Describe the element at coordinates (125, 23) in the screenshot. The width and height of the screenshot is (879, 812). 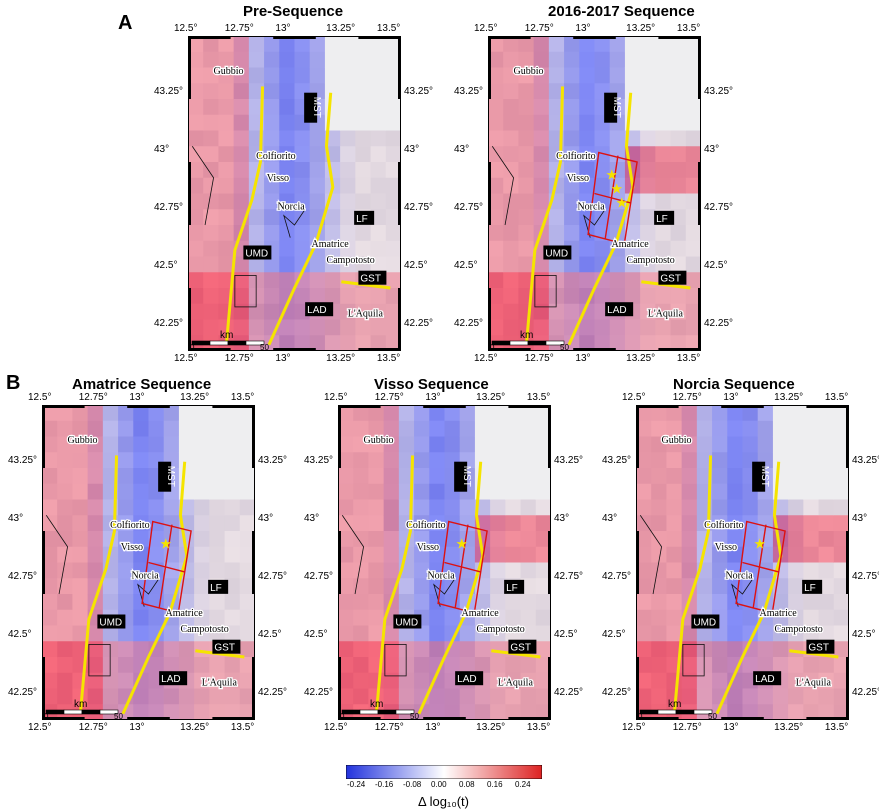
I see `panel-letter-a: A` at that location.